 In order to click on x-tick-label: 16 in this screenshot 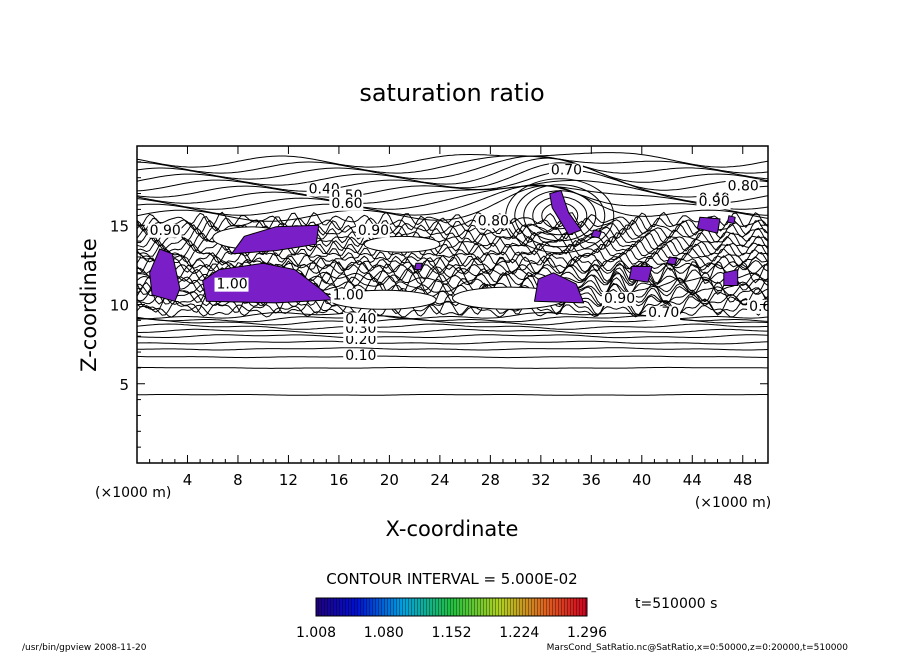, I will do `click(338, 480)`.